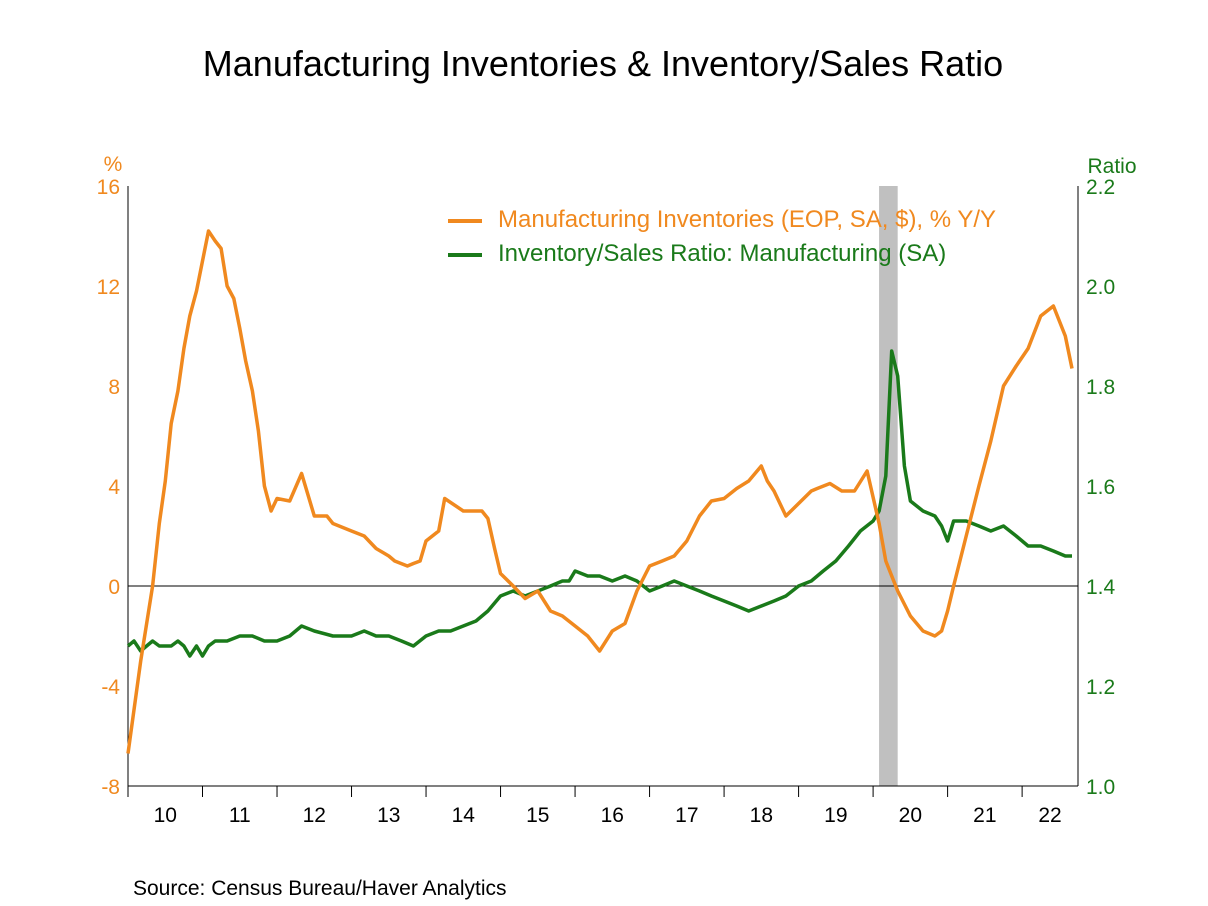 This screenshot has width=1208, height=906. Describe the element at coordinates (388, 815) in the screenshot. I see `x-tick-label: 13` at that location.